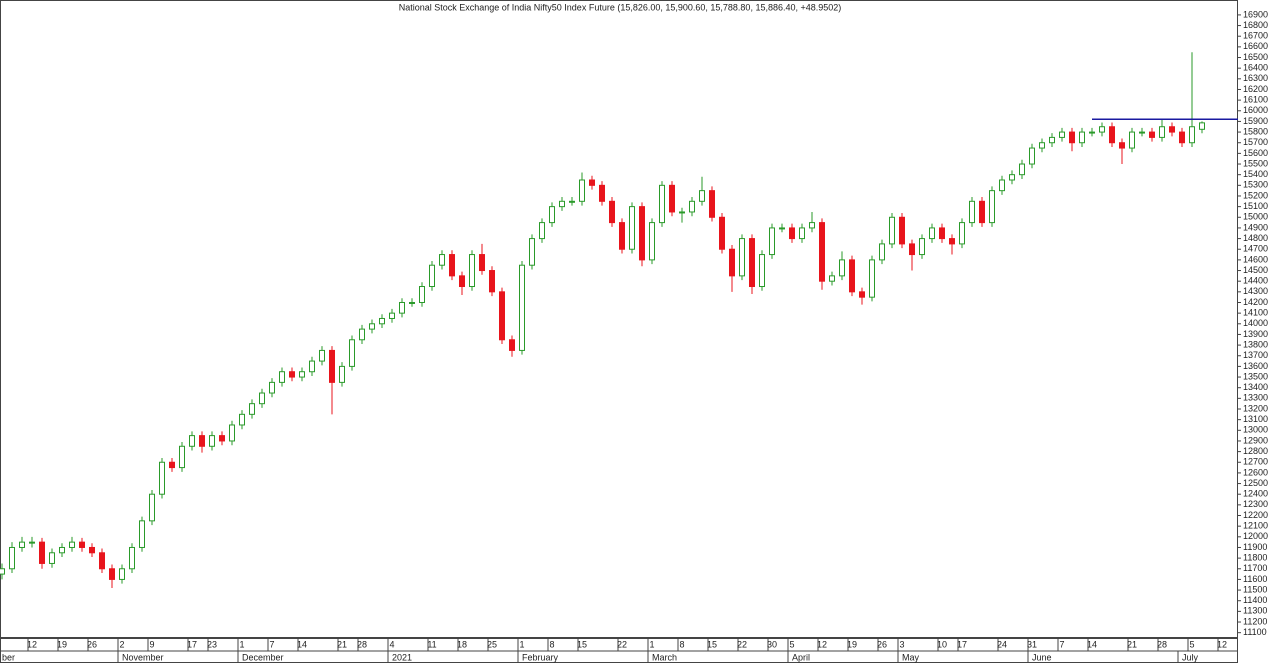 The width and height of the screenshot is (1280, 663). What do you see at coordinates (1255, 206) in the screenshot?
I see `y-tick-label: 15100` at bounding box center [1255, 206].